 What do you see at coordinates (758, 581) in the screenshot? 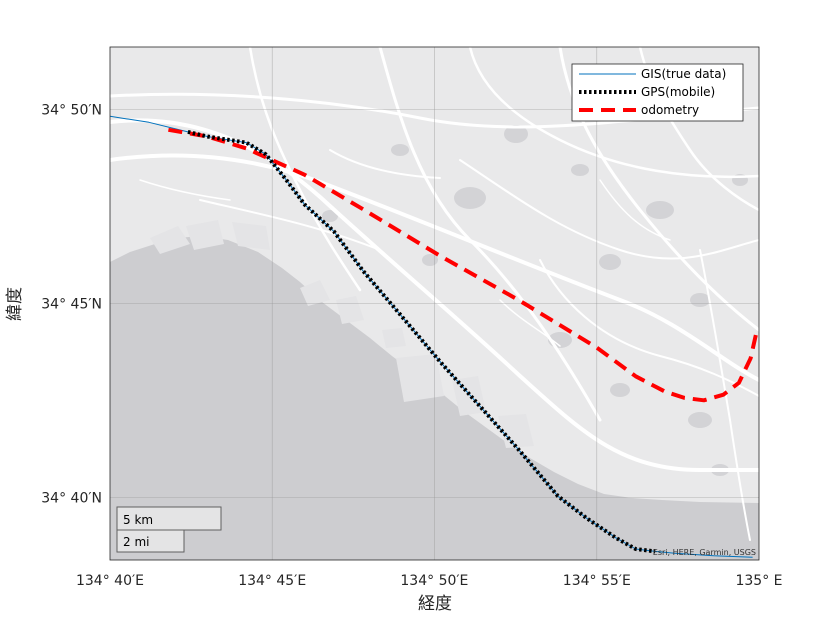
I see `x-tick-label: 135° E` at bounding box center [758, 581].